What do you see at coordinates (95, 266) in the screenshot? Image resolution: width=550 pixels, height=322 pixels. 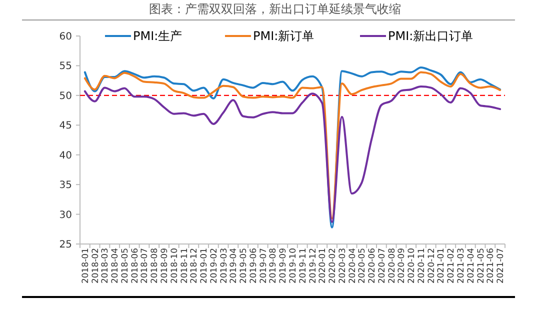 I see `x-tick-label: 2018-02` at bounding box center [95, 266].